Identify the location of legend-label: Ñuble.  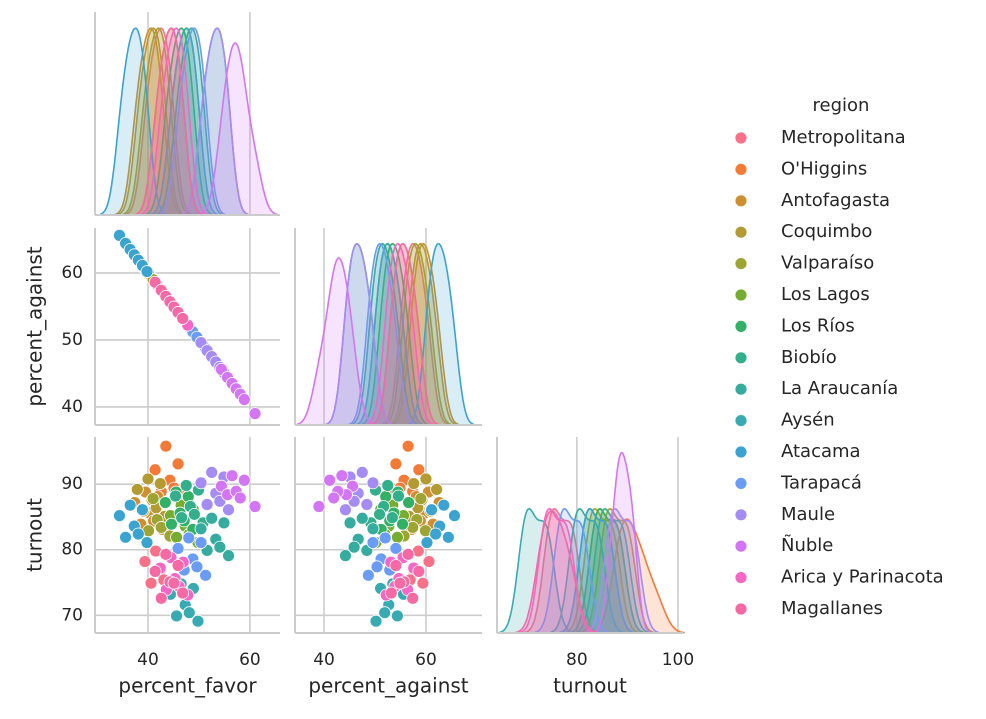
(807, 545).